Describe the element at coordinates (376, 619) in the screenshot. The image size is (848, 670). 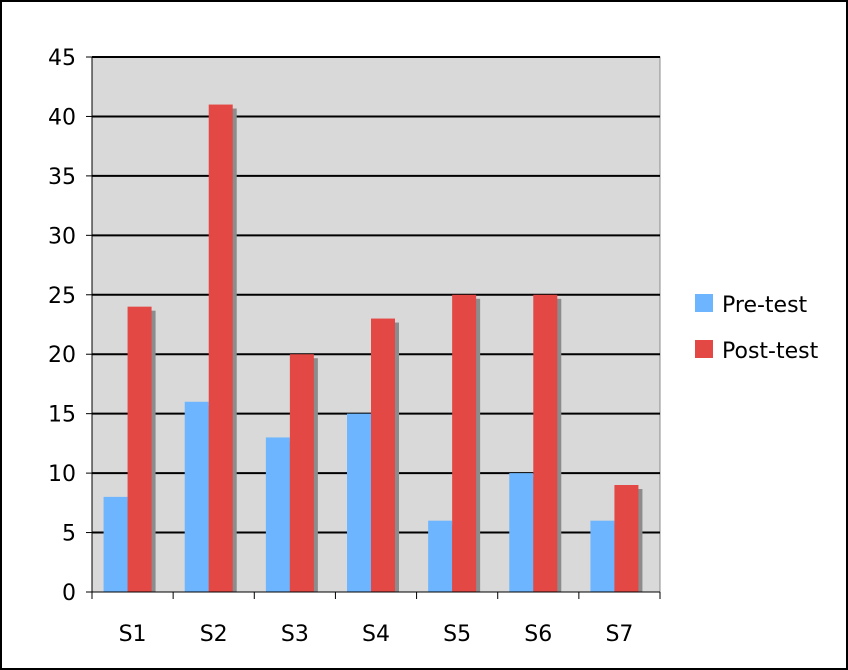
I see `x-axis-ticks: S1 S2 S3 S4 S5 S6 S7` at that location.